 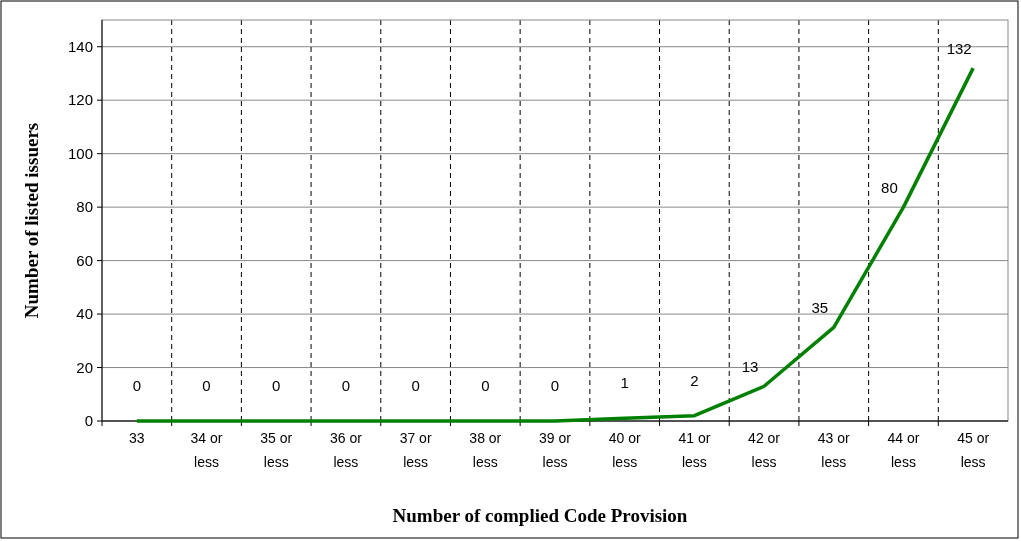 What do you see at coordinates (555, 450) in the screenshot?
I see `x-tick-label: 39 or less` at bounding box center [555, 450].